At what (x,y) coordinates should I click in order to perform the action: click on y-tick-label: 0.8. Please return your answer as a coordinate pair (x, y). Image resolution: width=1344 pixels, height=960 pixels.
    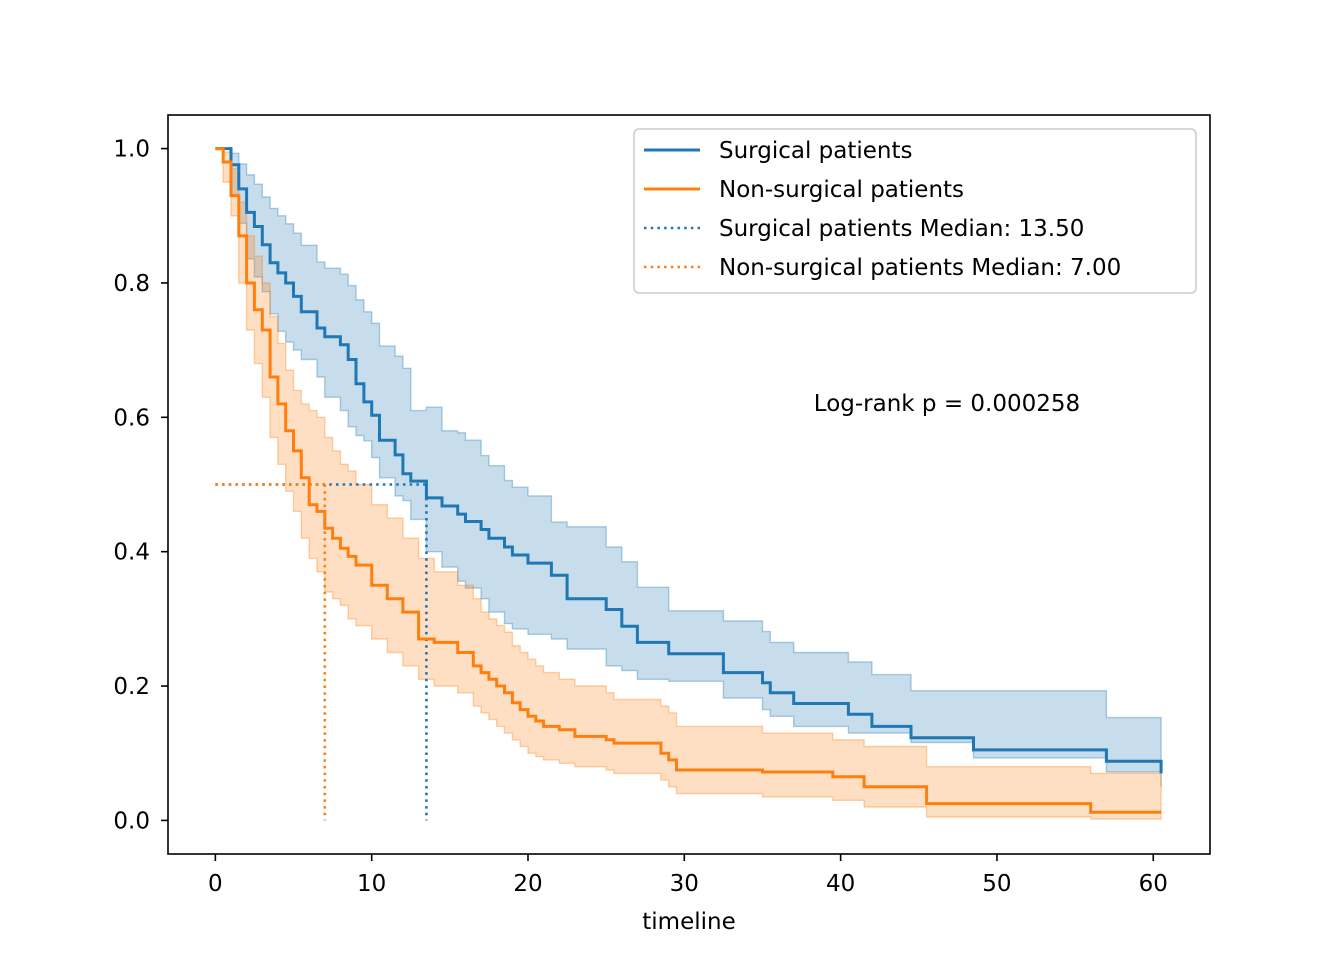
    Looking at the image, I should click on (131, 284).